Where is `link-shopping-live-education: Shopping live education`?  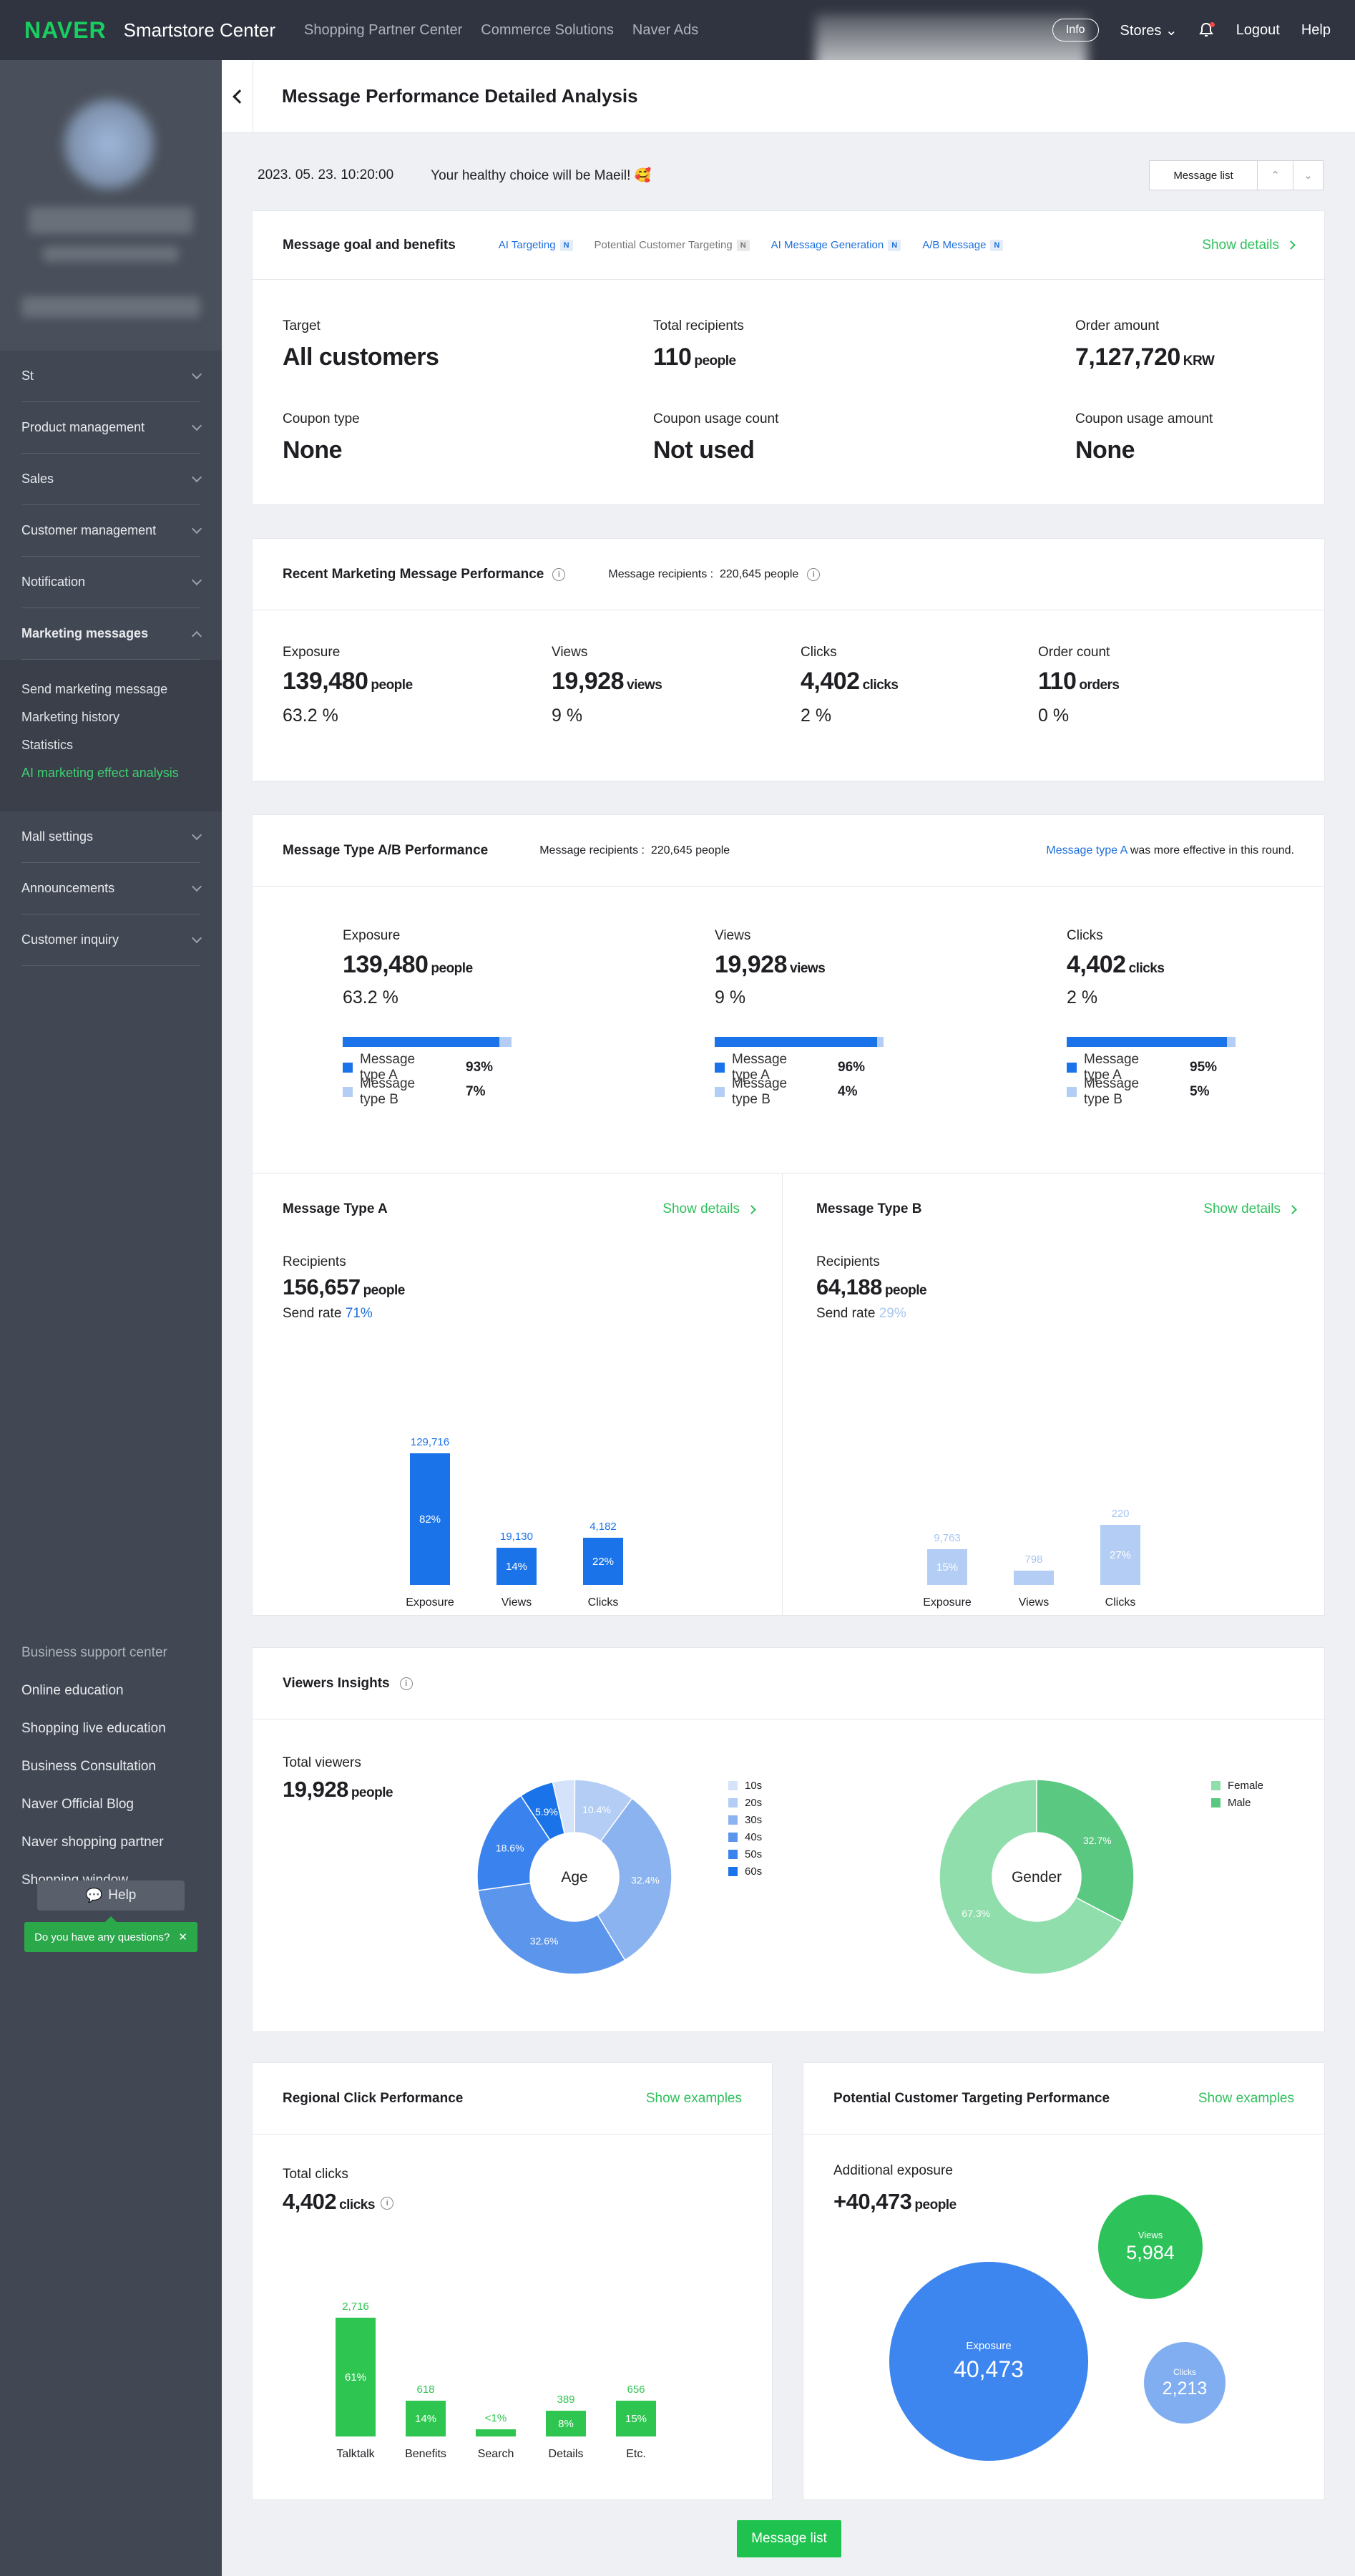
link-shopping-live-education: Shopping live education is located at coordinates (93, 1728).